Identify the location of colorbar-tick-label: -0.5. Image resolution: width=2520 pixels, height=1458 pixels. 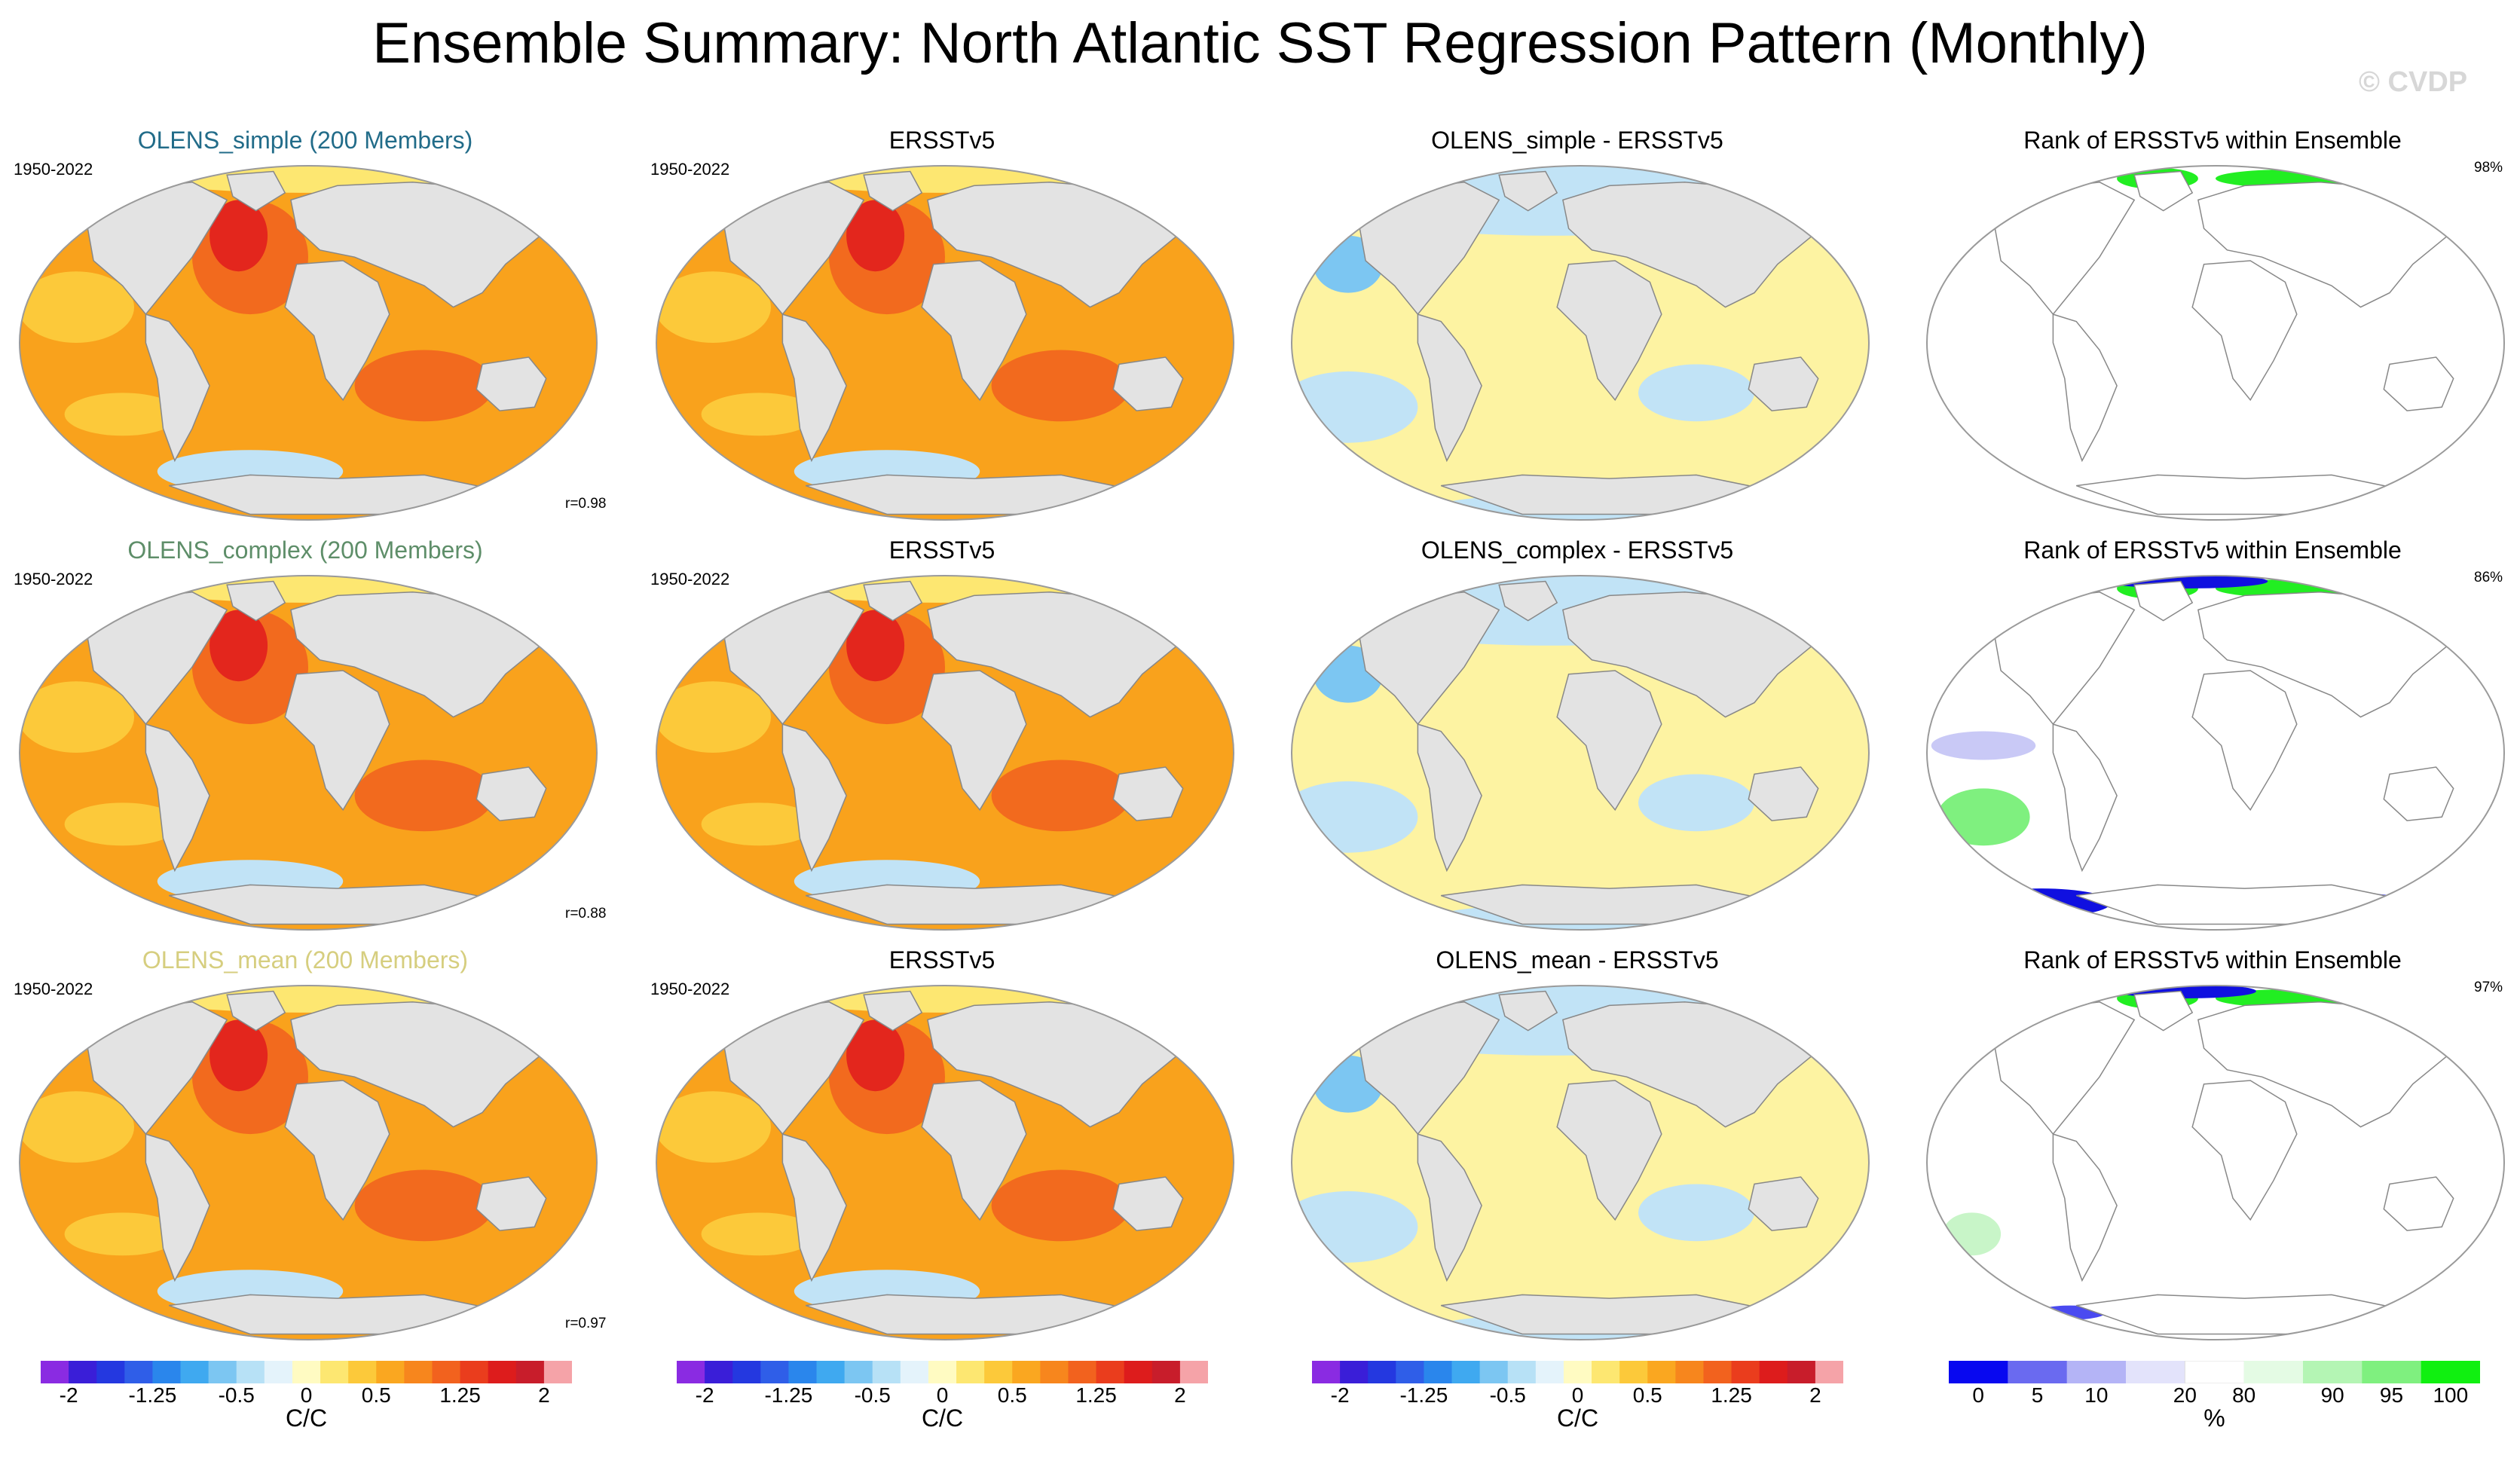
(236, 1395).